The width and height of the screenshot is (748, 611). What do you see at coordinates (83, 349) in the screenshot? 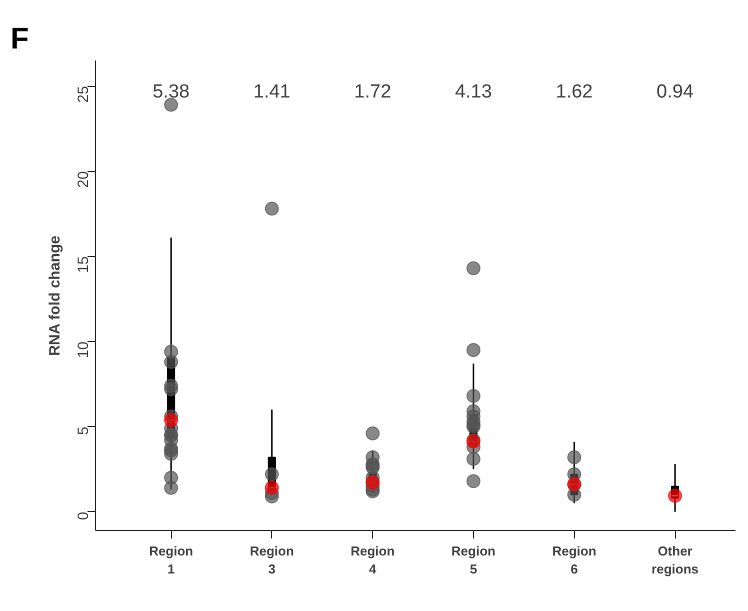
I see `y-tick-label: 10` at bounding box center [83, 349].